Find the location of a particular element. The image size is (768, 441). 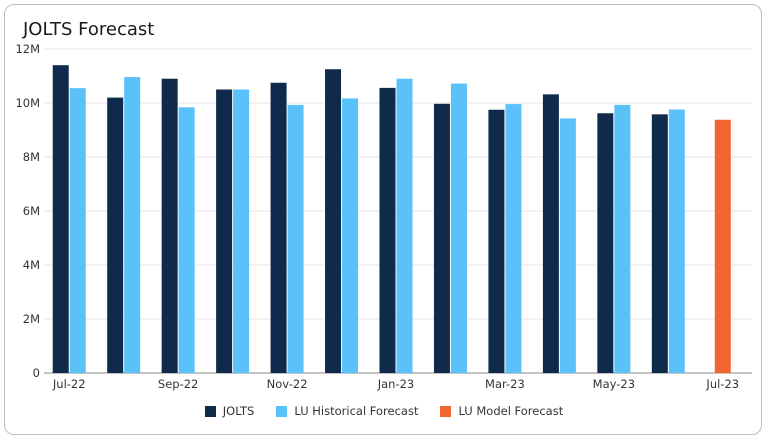

legend-swatch-jolts is located at coordinates (210, 411).